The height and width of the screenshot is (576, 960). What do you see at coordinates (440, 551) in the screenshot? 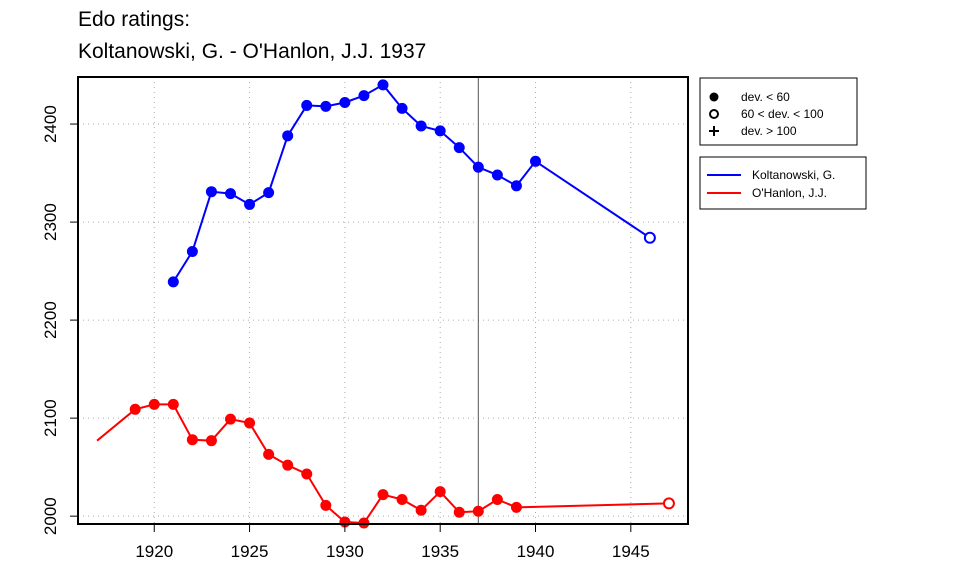
I see `x-tick-label: 1935` at bounding box center [440, 551].